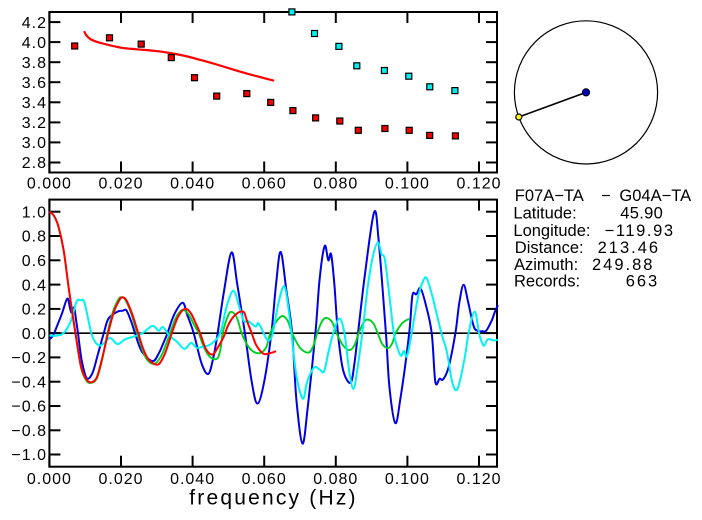 The width and height of the screenshot is (702, 520). Describe the element at coordinates (29, 407) in the screenshot. I see `svg-text: −0.6` at that location.